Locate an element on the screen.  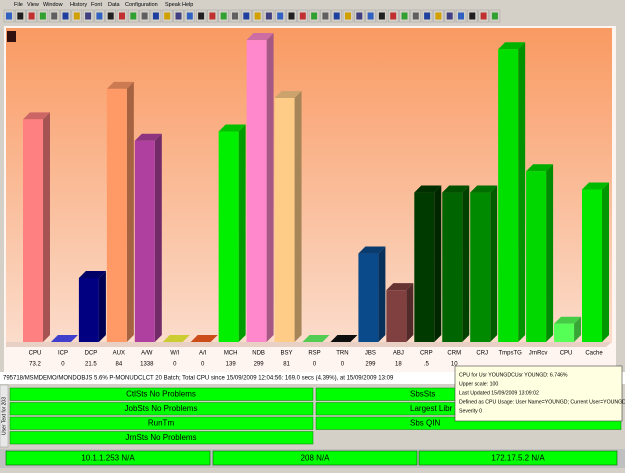
status-text: CtlSts No Problems is located at coordinates (161, 394).